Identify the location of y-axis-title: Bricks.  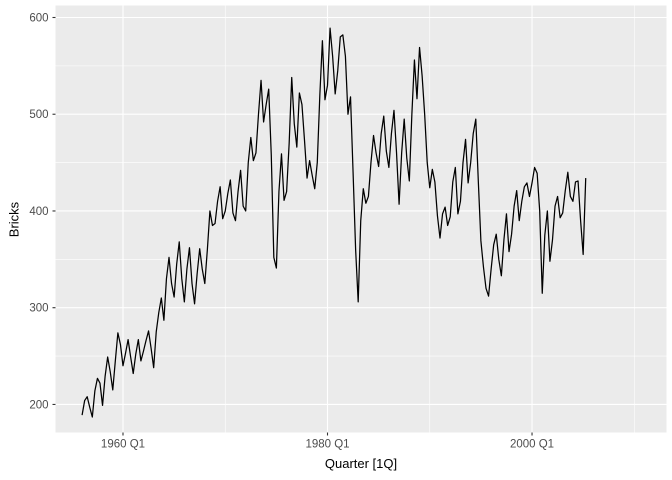
(14, 219).